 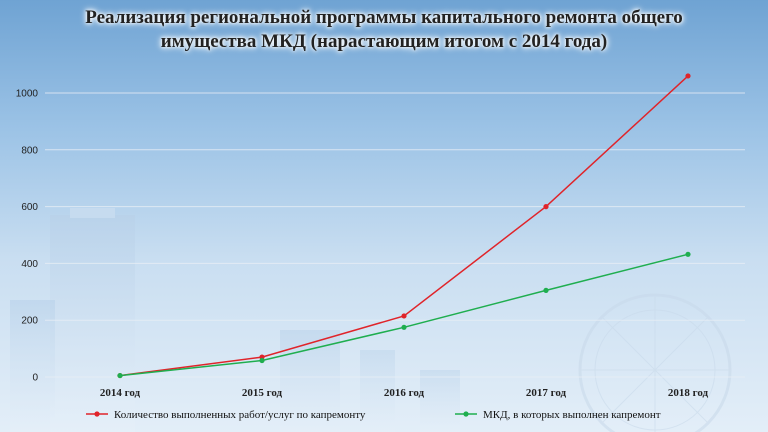 I want to click on y-tick-label: 200, so click(x=29, y=321).